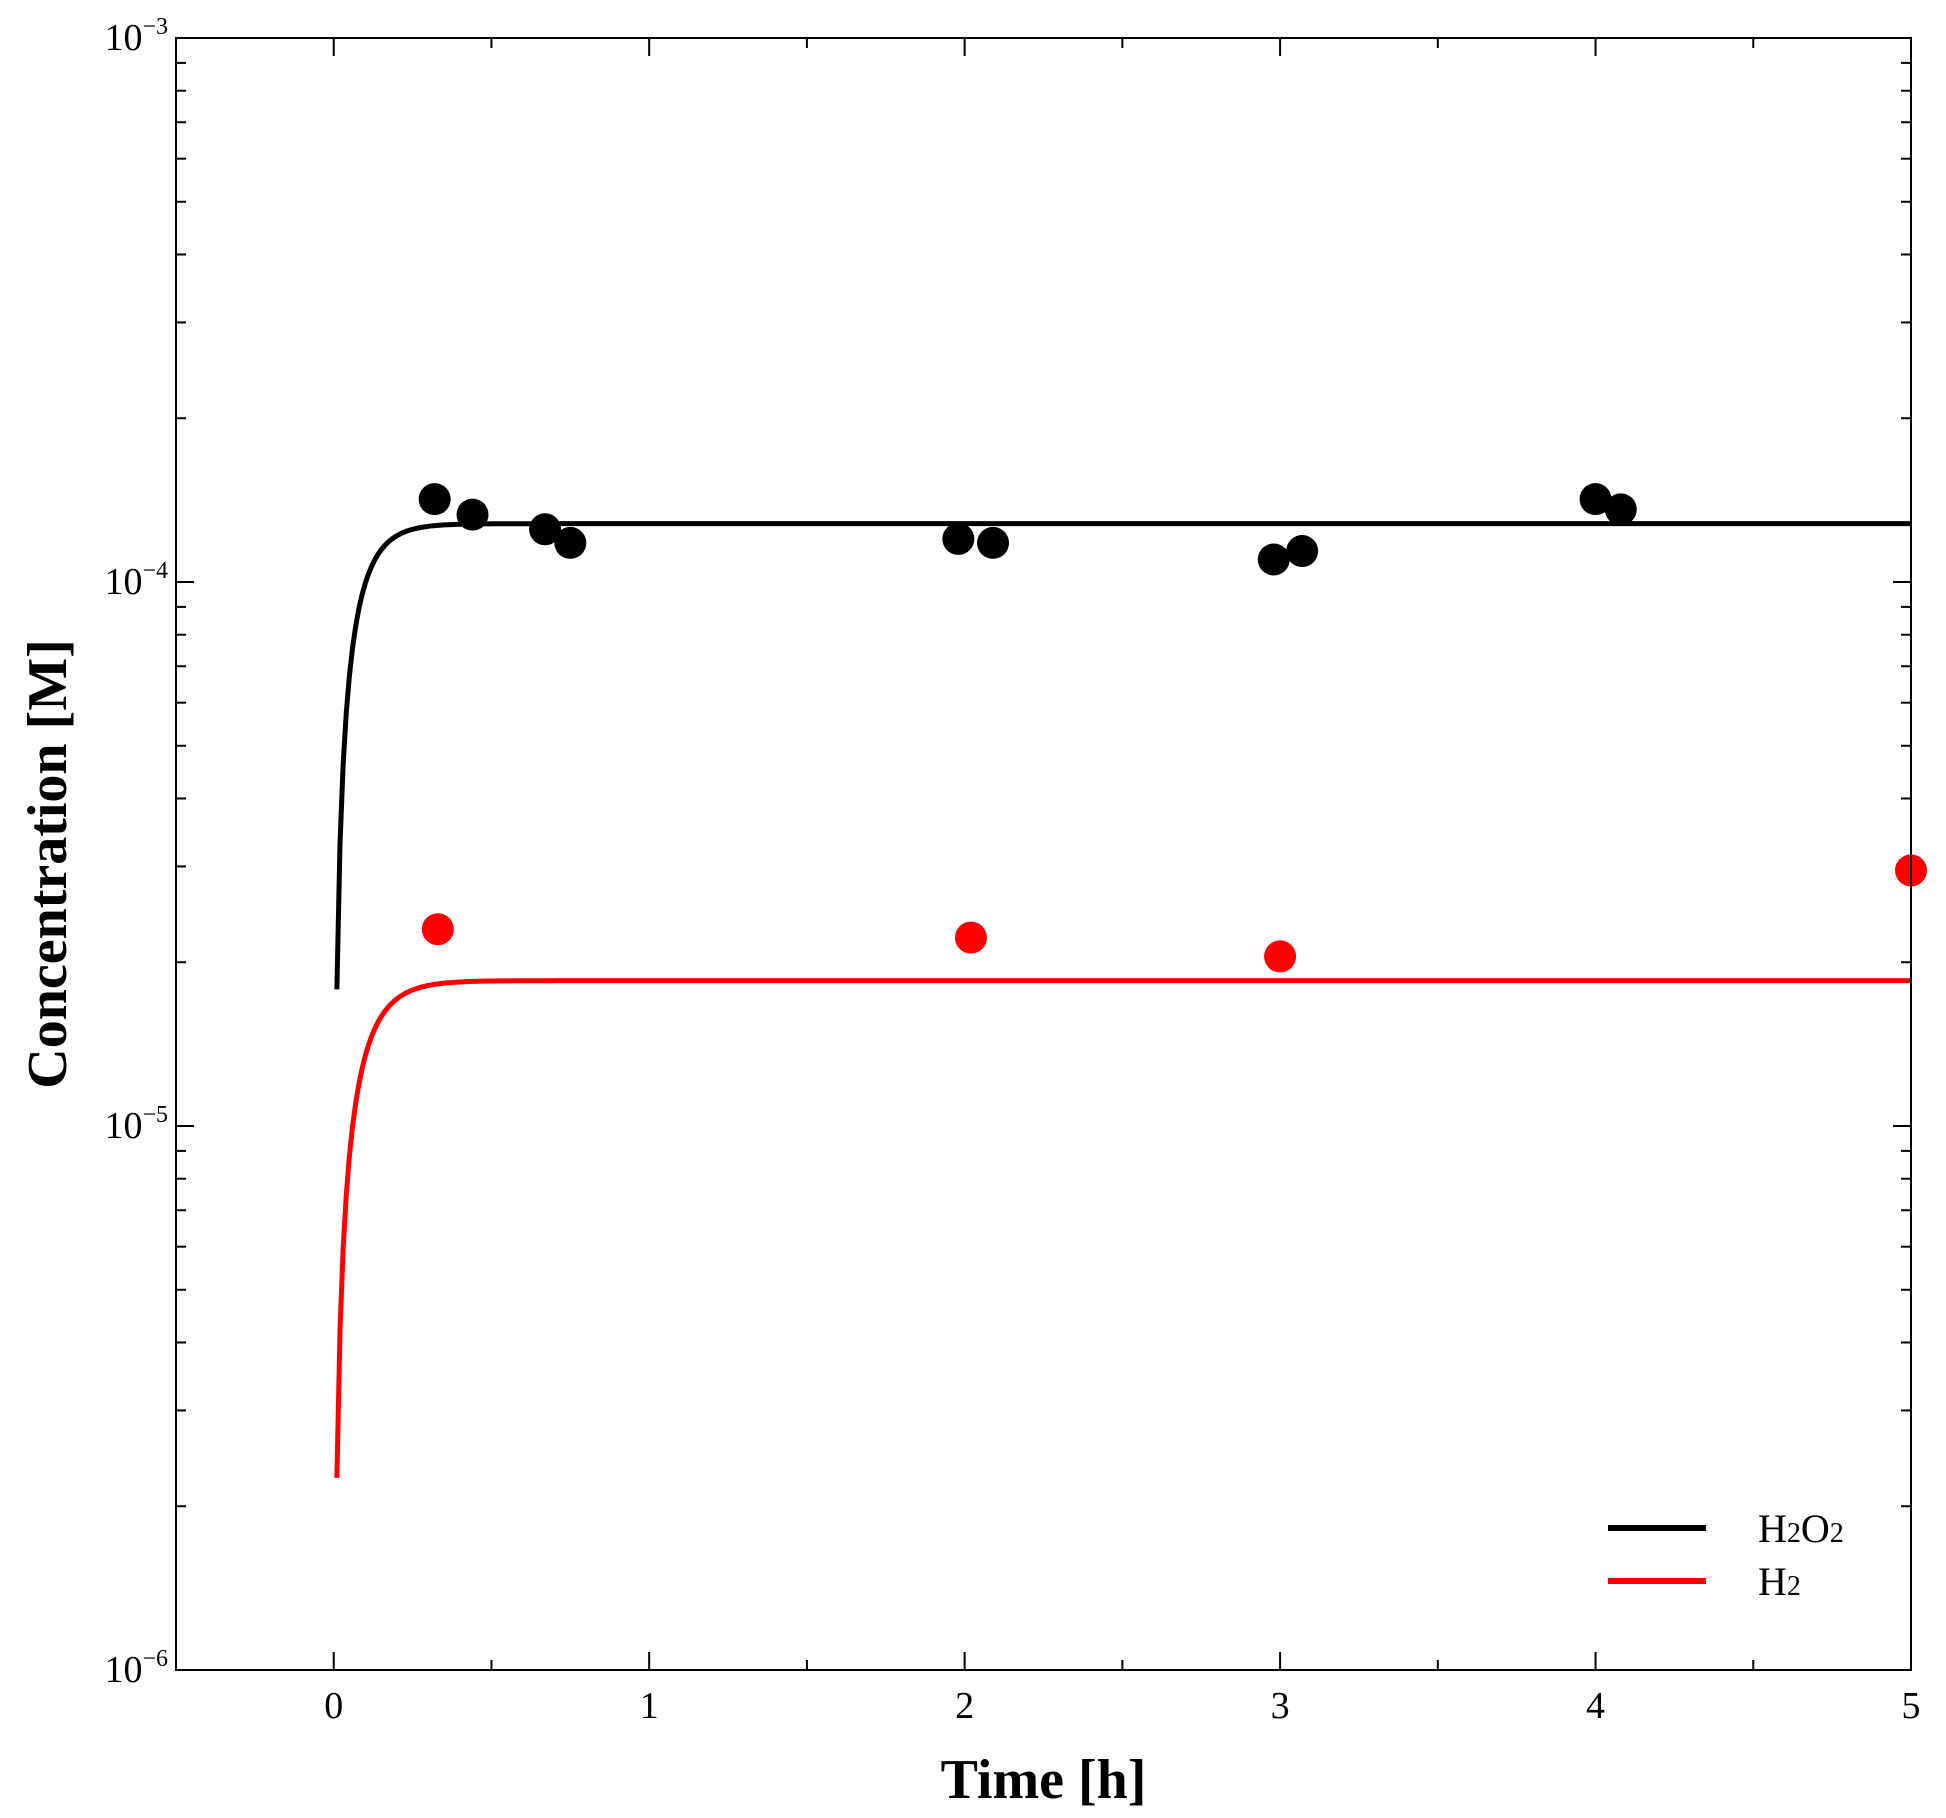  Describe the element at coordinates (649, 1706) in the screenshot. I see `x-tick-label: 1` at that location.